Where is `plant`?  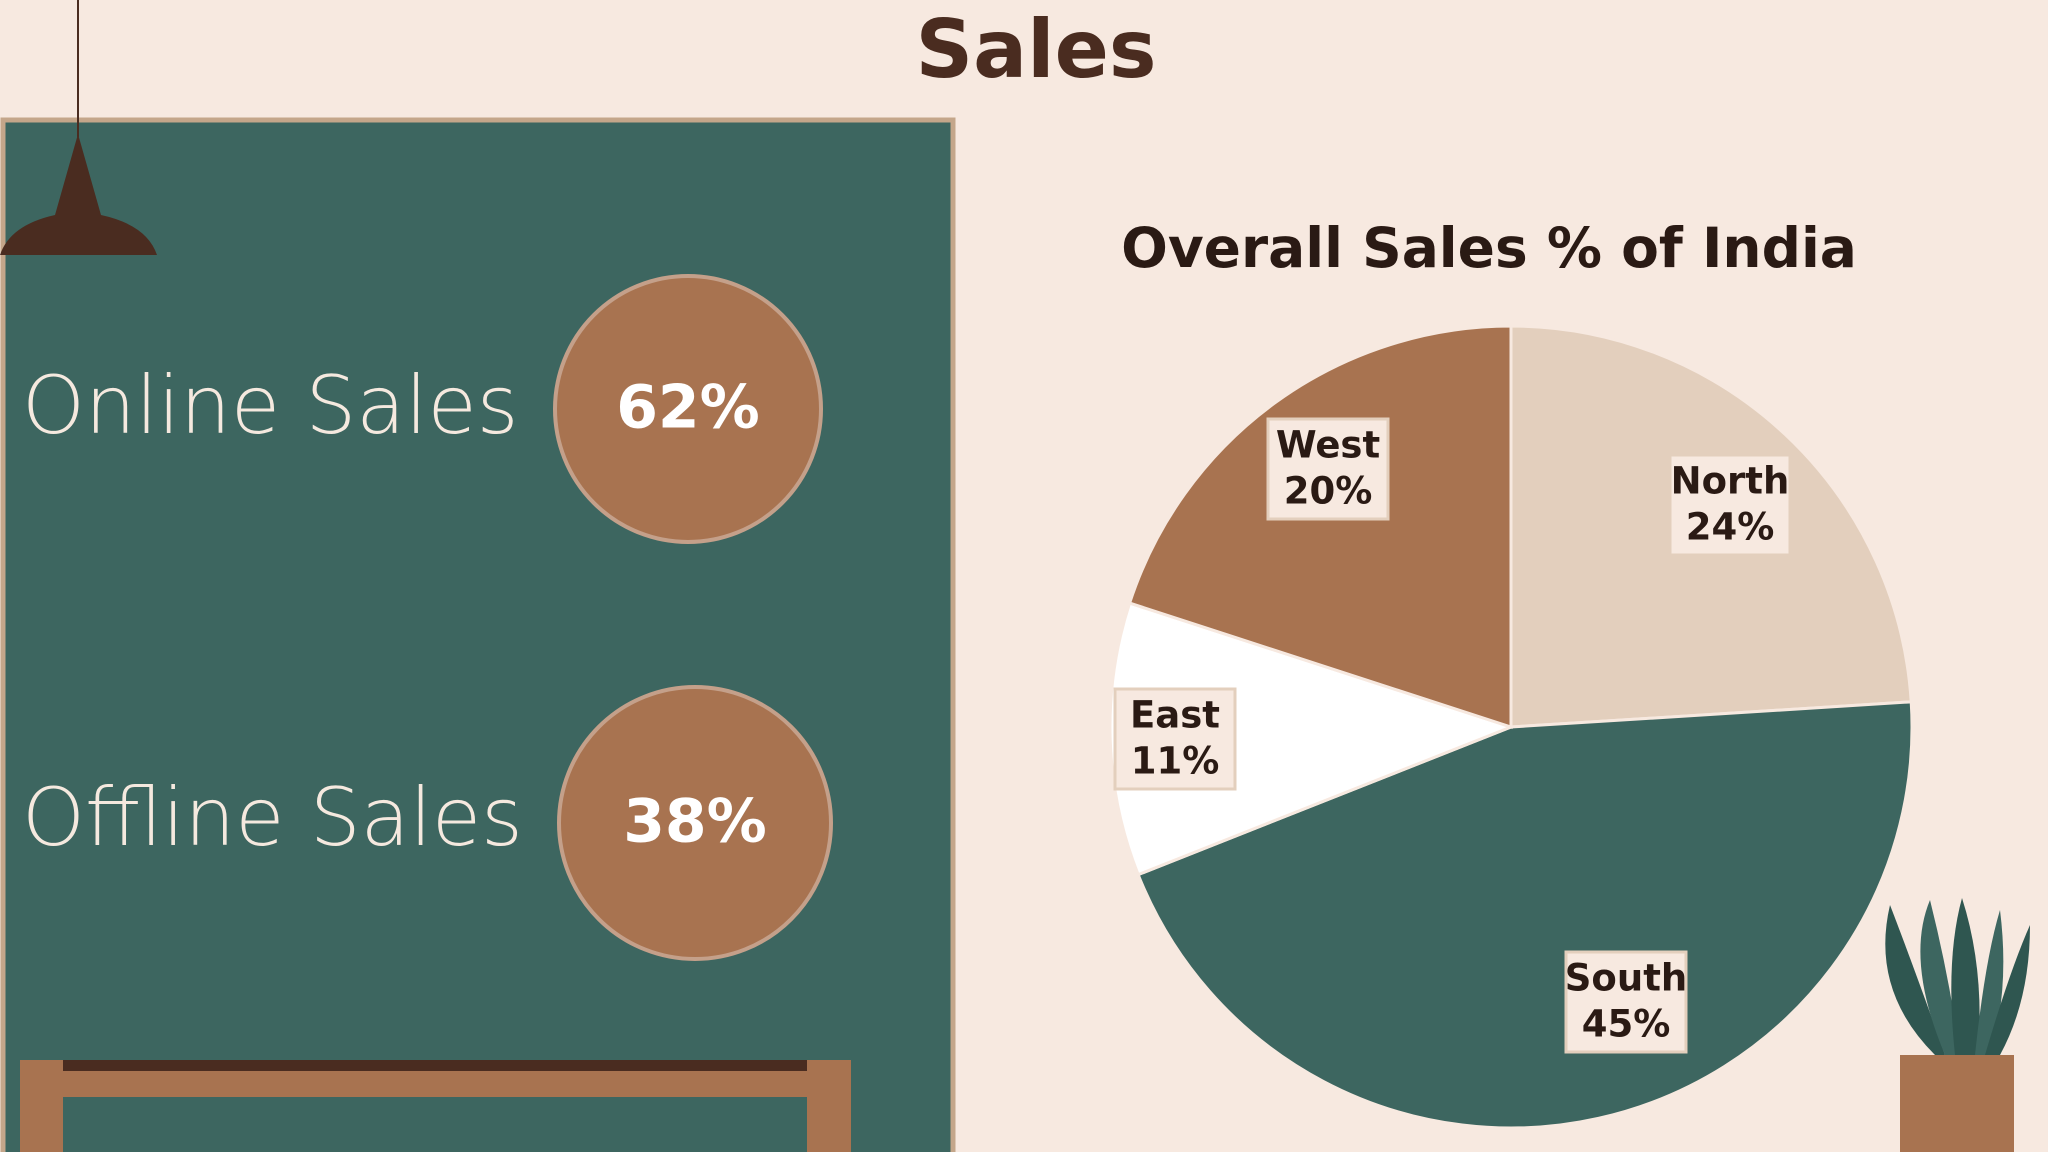
plant is located at coordinates (1957, 1025).